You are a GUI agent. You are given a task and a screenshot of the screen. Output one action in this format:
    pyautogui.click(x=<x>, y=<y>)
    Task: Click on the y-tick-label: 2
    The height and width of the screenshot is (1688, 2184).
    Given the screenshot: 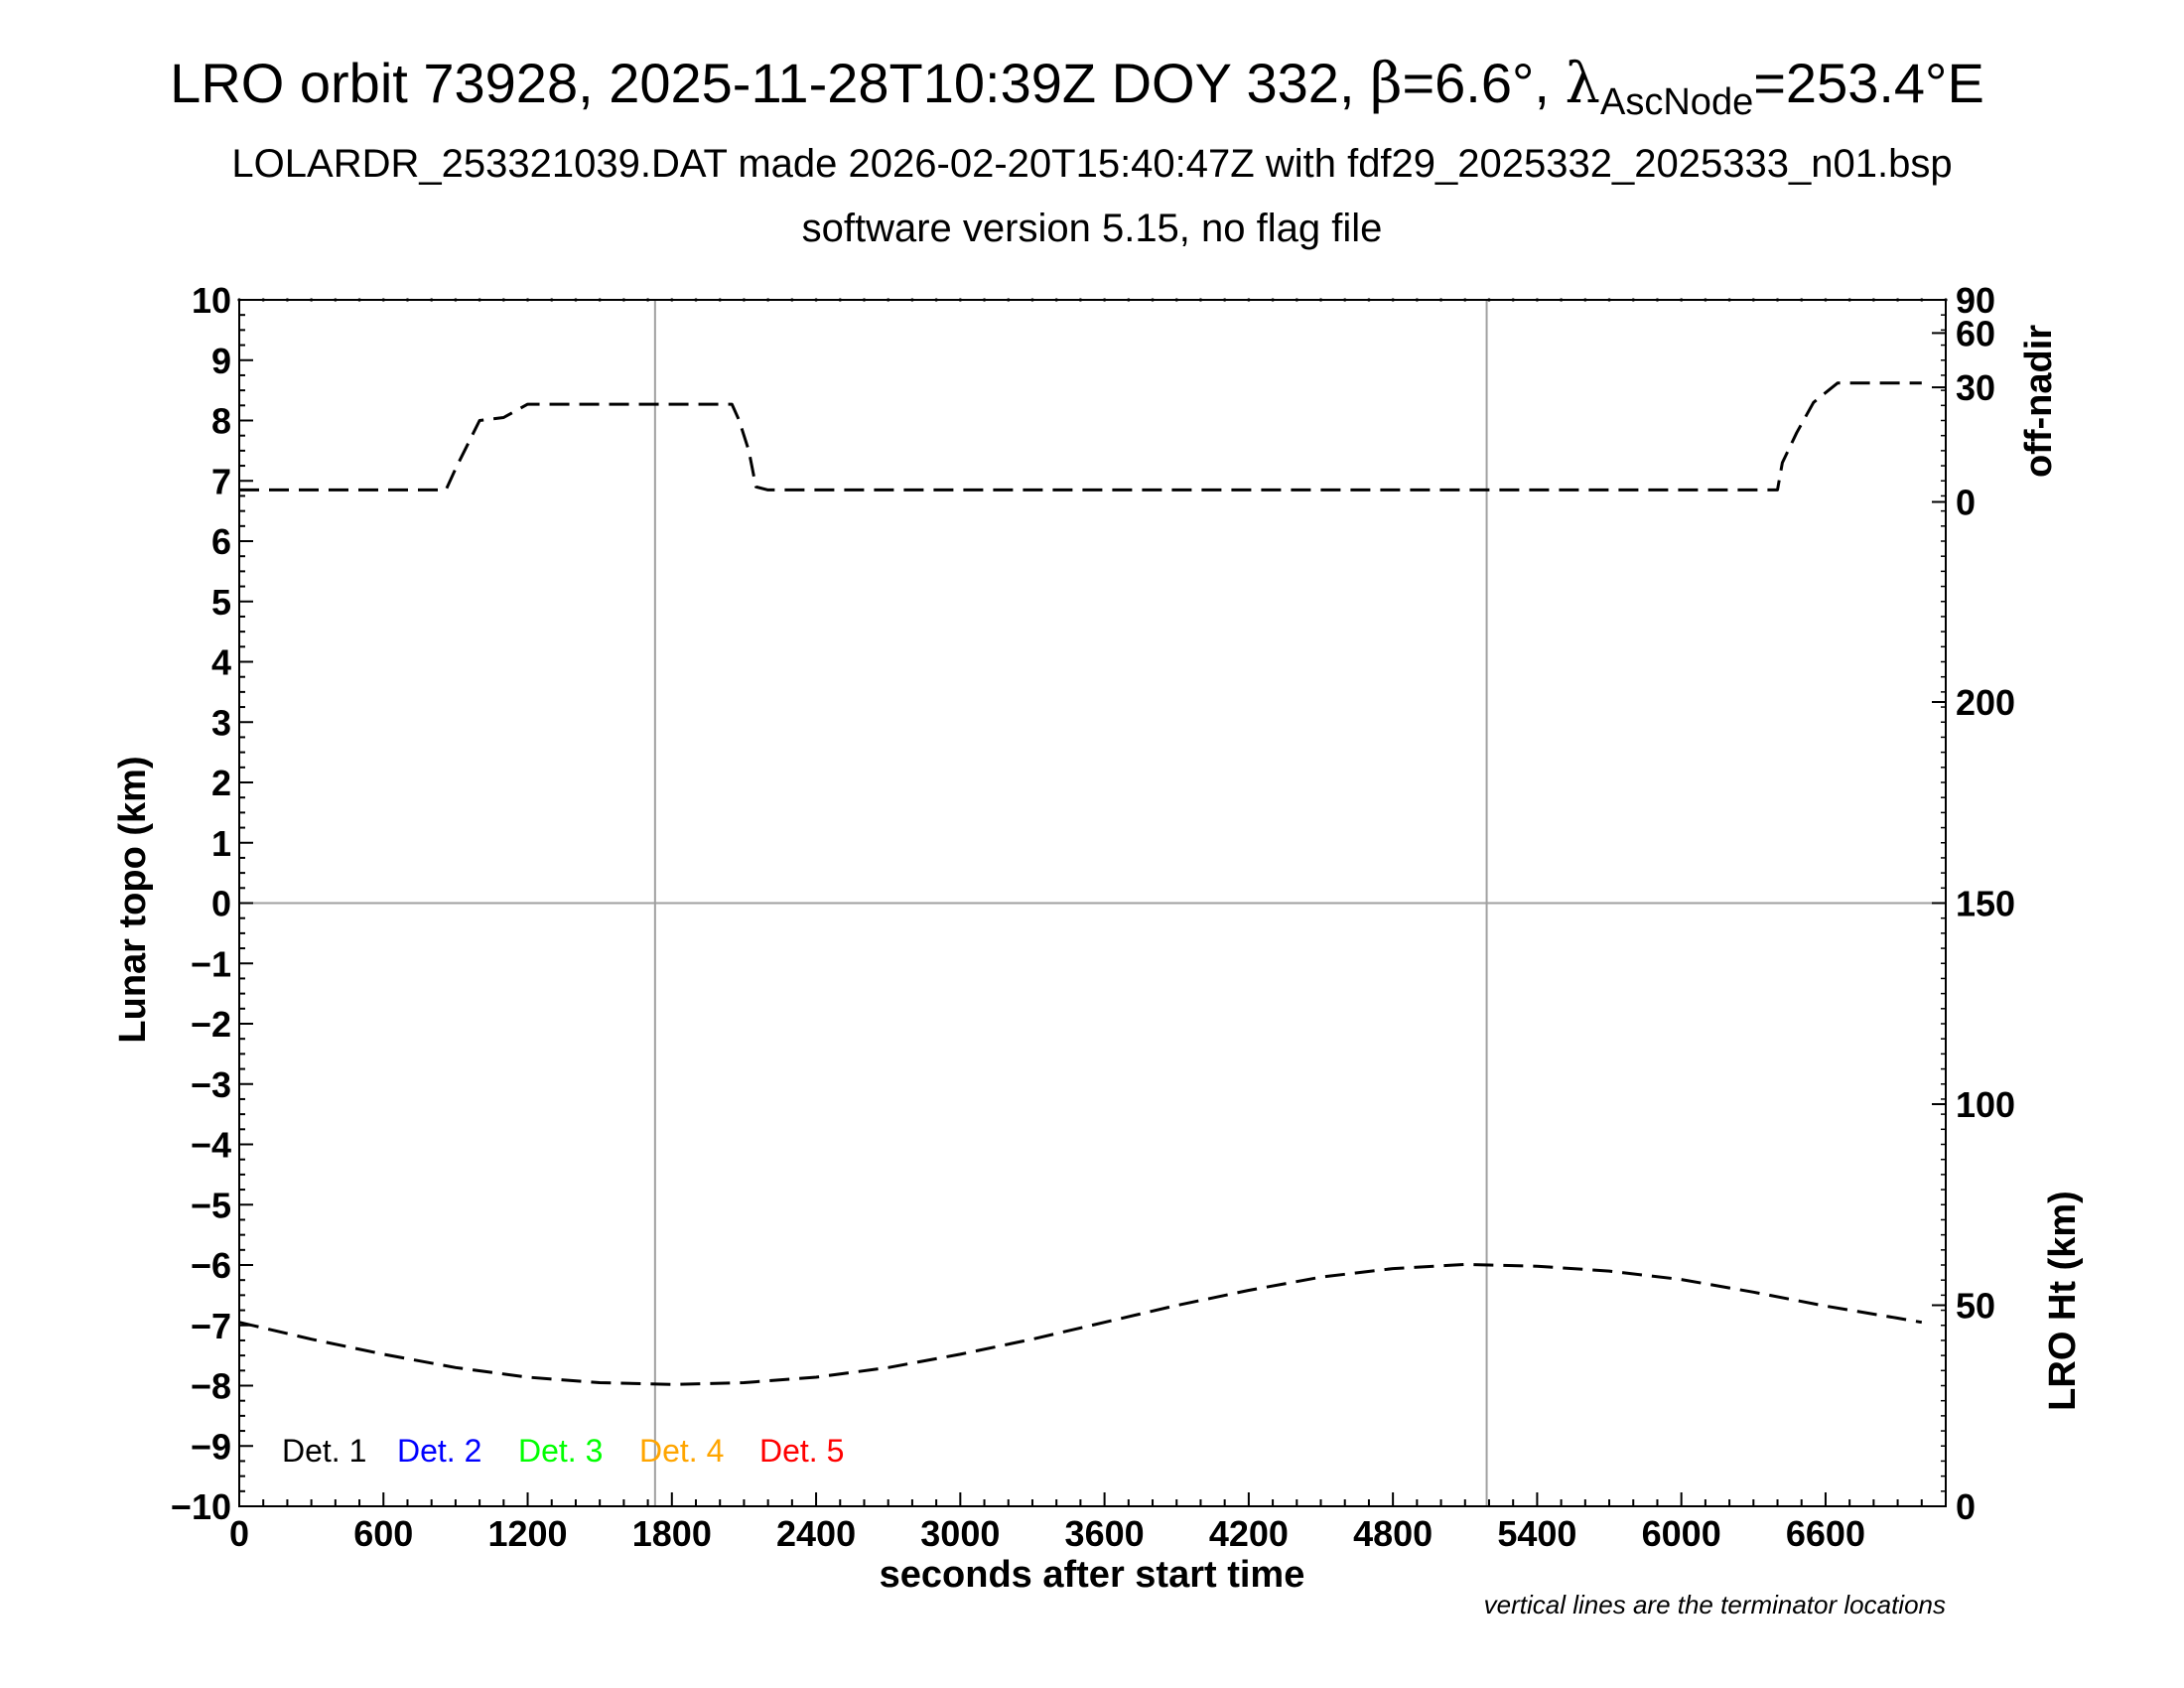 What is the action you would take?
    pyautogui.click(x=221, y=783)
    